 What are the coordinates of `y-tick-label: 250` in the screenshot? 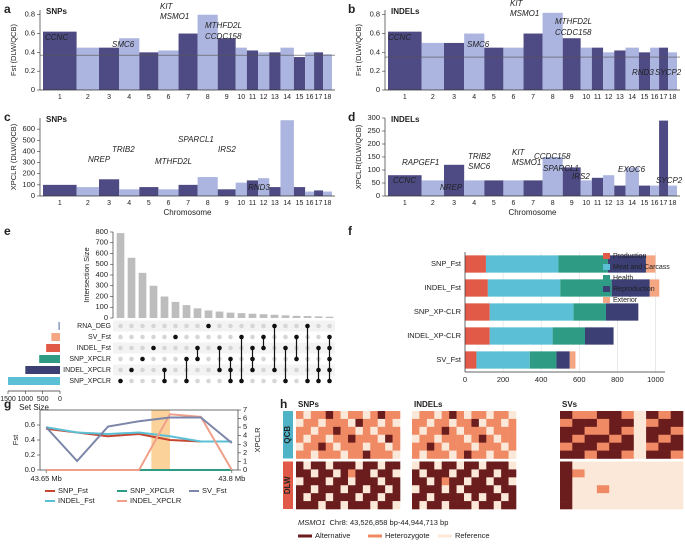 It's located at (373, 130).